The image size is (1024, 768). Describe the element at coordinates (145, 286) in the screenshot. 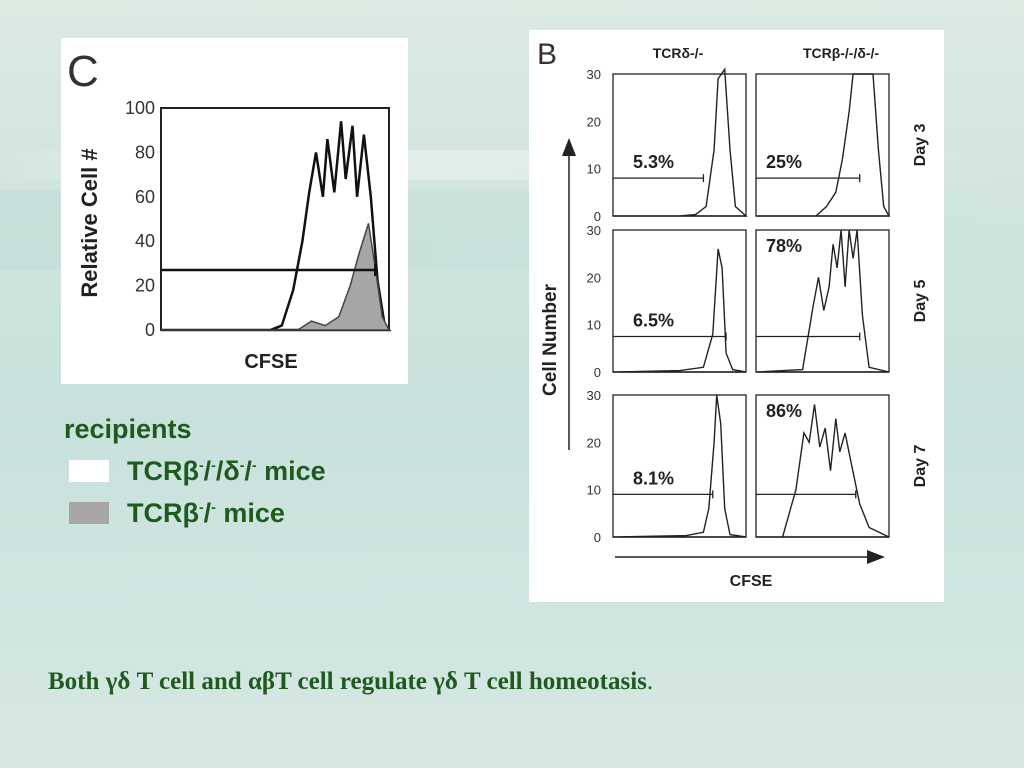

I see `panel-c-ytick-label: 20` at that location.